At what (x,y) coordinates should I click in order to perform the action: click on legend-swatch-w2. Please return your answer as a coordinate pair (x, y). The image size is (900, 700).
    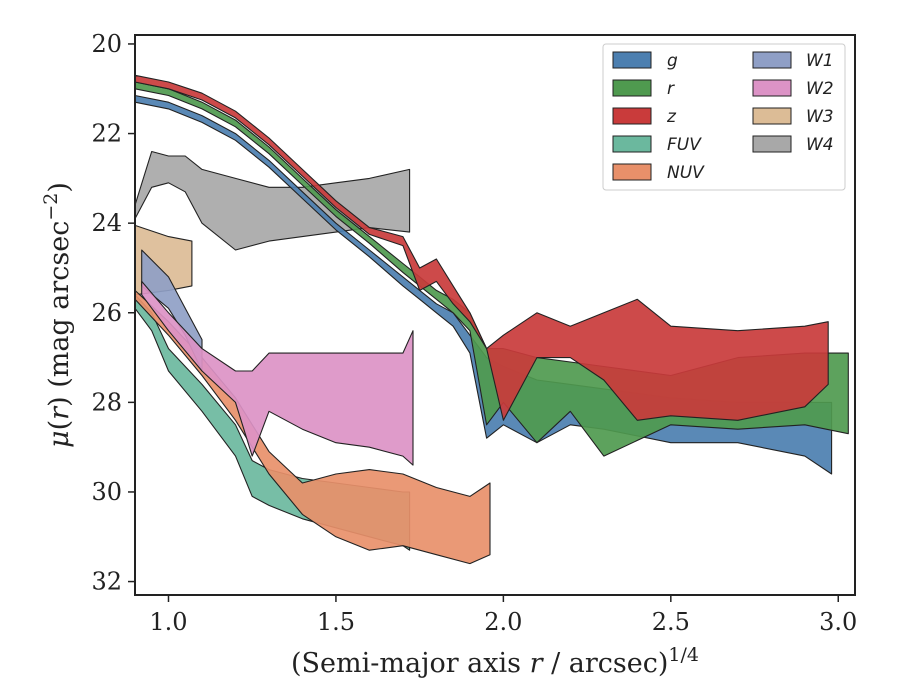
    Looking at the image, I should click on (772, 88).